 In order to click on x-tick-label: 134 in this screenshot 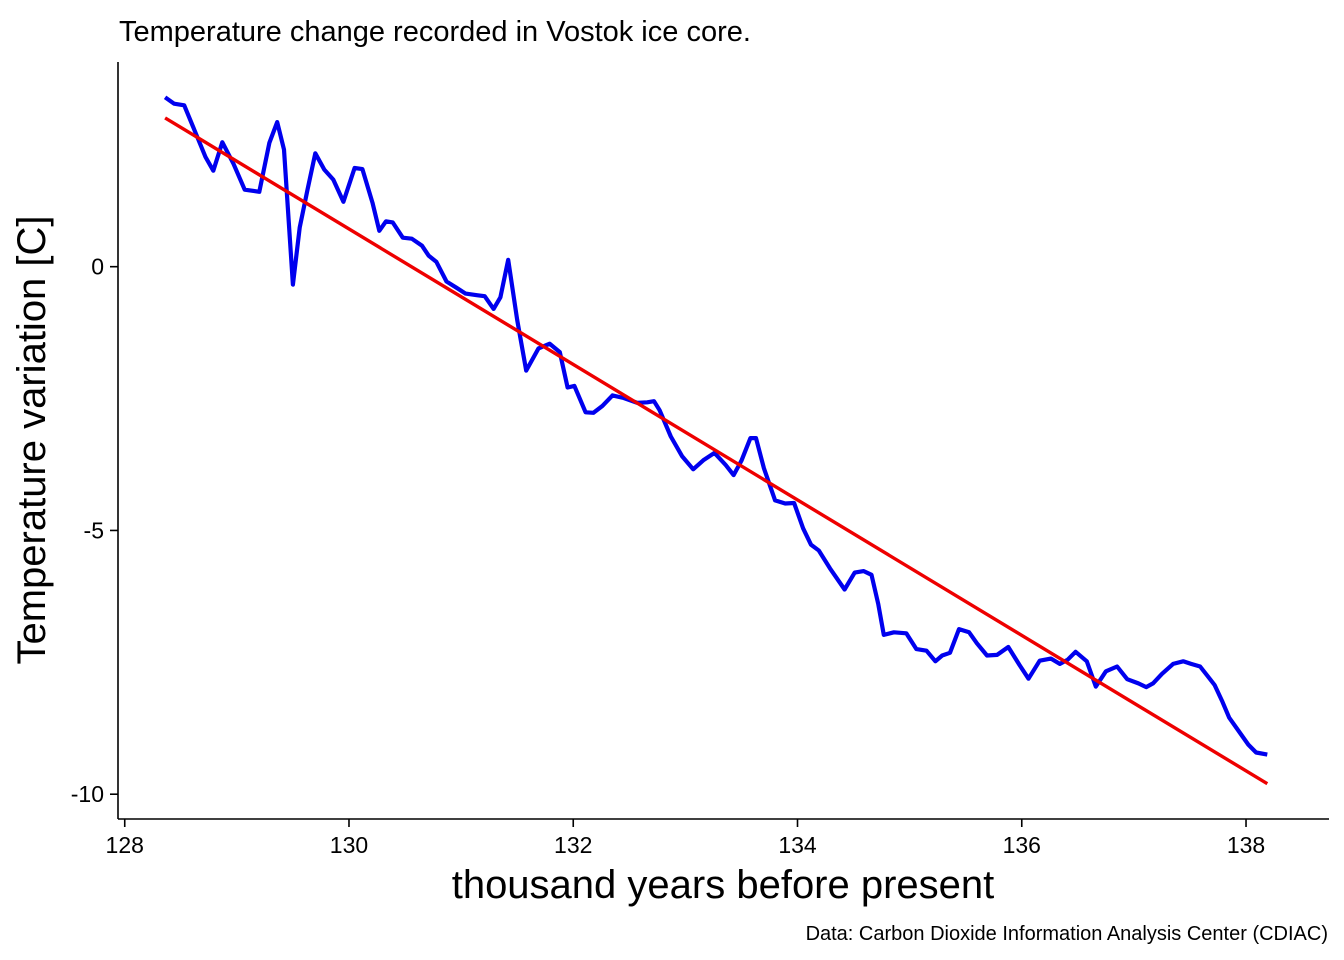, I will do `click(797, 845)`.